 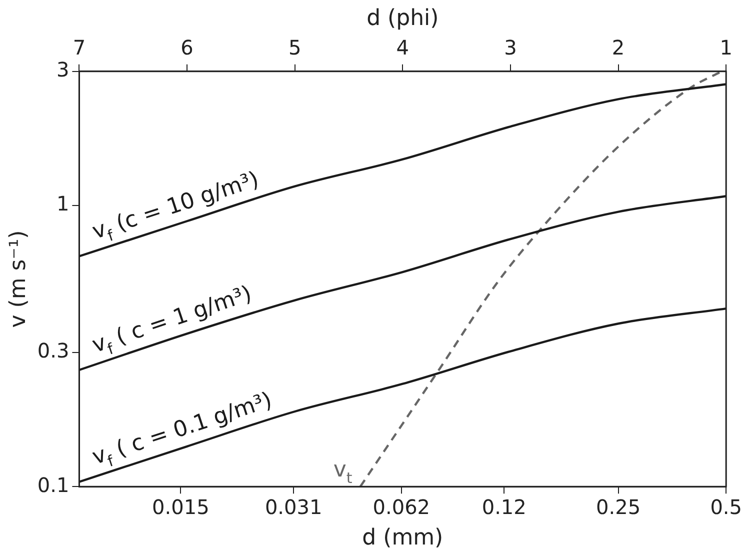 I want to click on y-tick-label: 0.1, so click(x=53, y=484).